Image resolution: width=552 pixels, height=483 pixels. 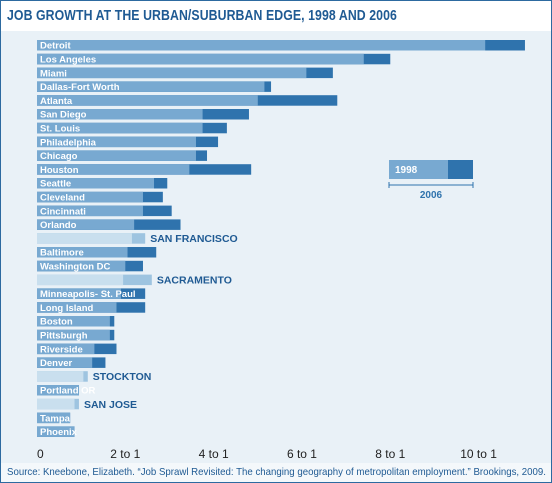 What do you see at coordinates (63, 211) in the screenshot?
I see `bar-label-cincinnati: Cincinnati` at bounding box center [63, 211].